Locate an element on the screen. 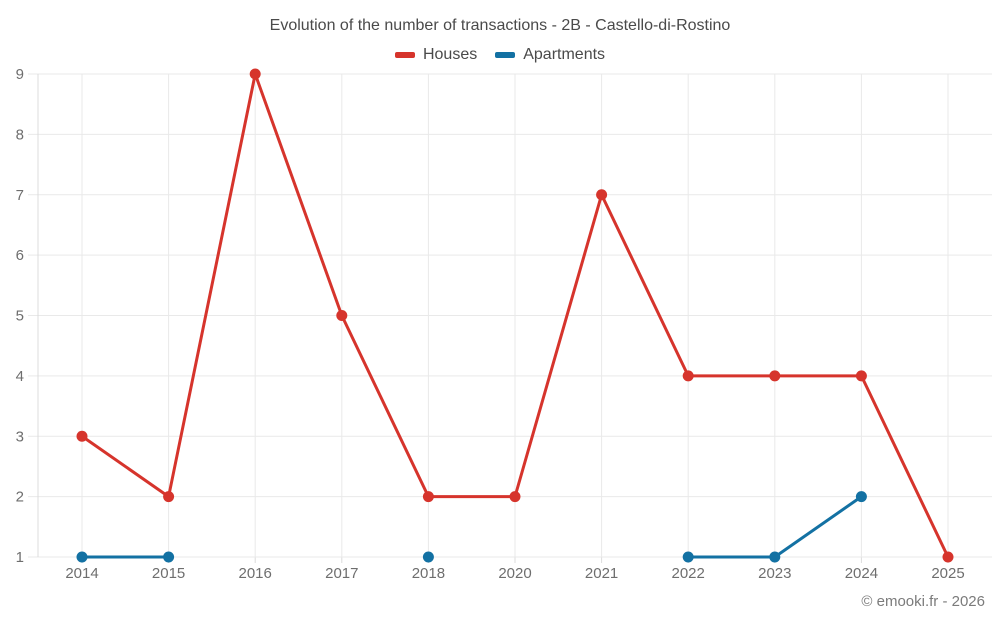  chart-legend: Houses Apartments is located at coordinates (500, 55).